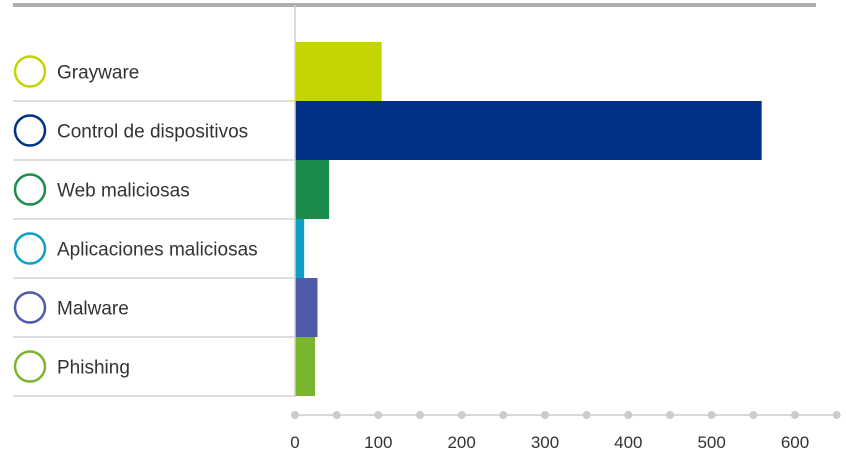 The width and height of the screenshot is (846, 454). Describe the element at coordinates (152, 132) in the screenshot. I see `category-label-1: Control de dispositivos` at that location.